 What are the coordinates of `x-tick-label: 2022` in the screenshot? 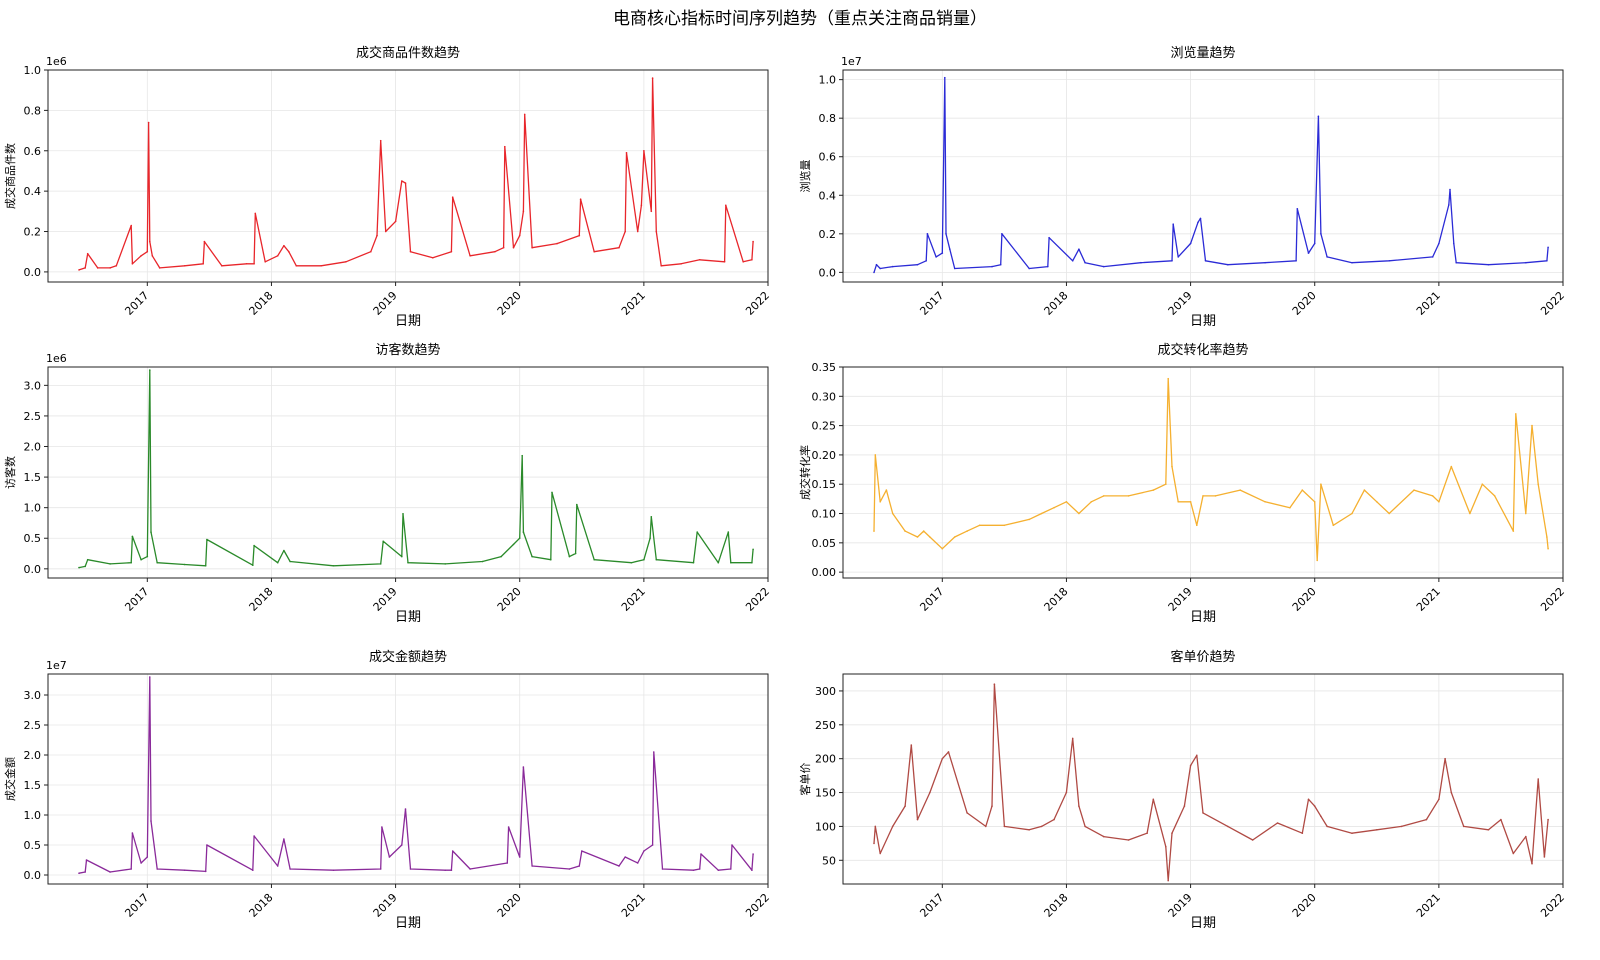 It's located at (757, 905).